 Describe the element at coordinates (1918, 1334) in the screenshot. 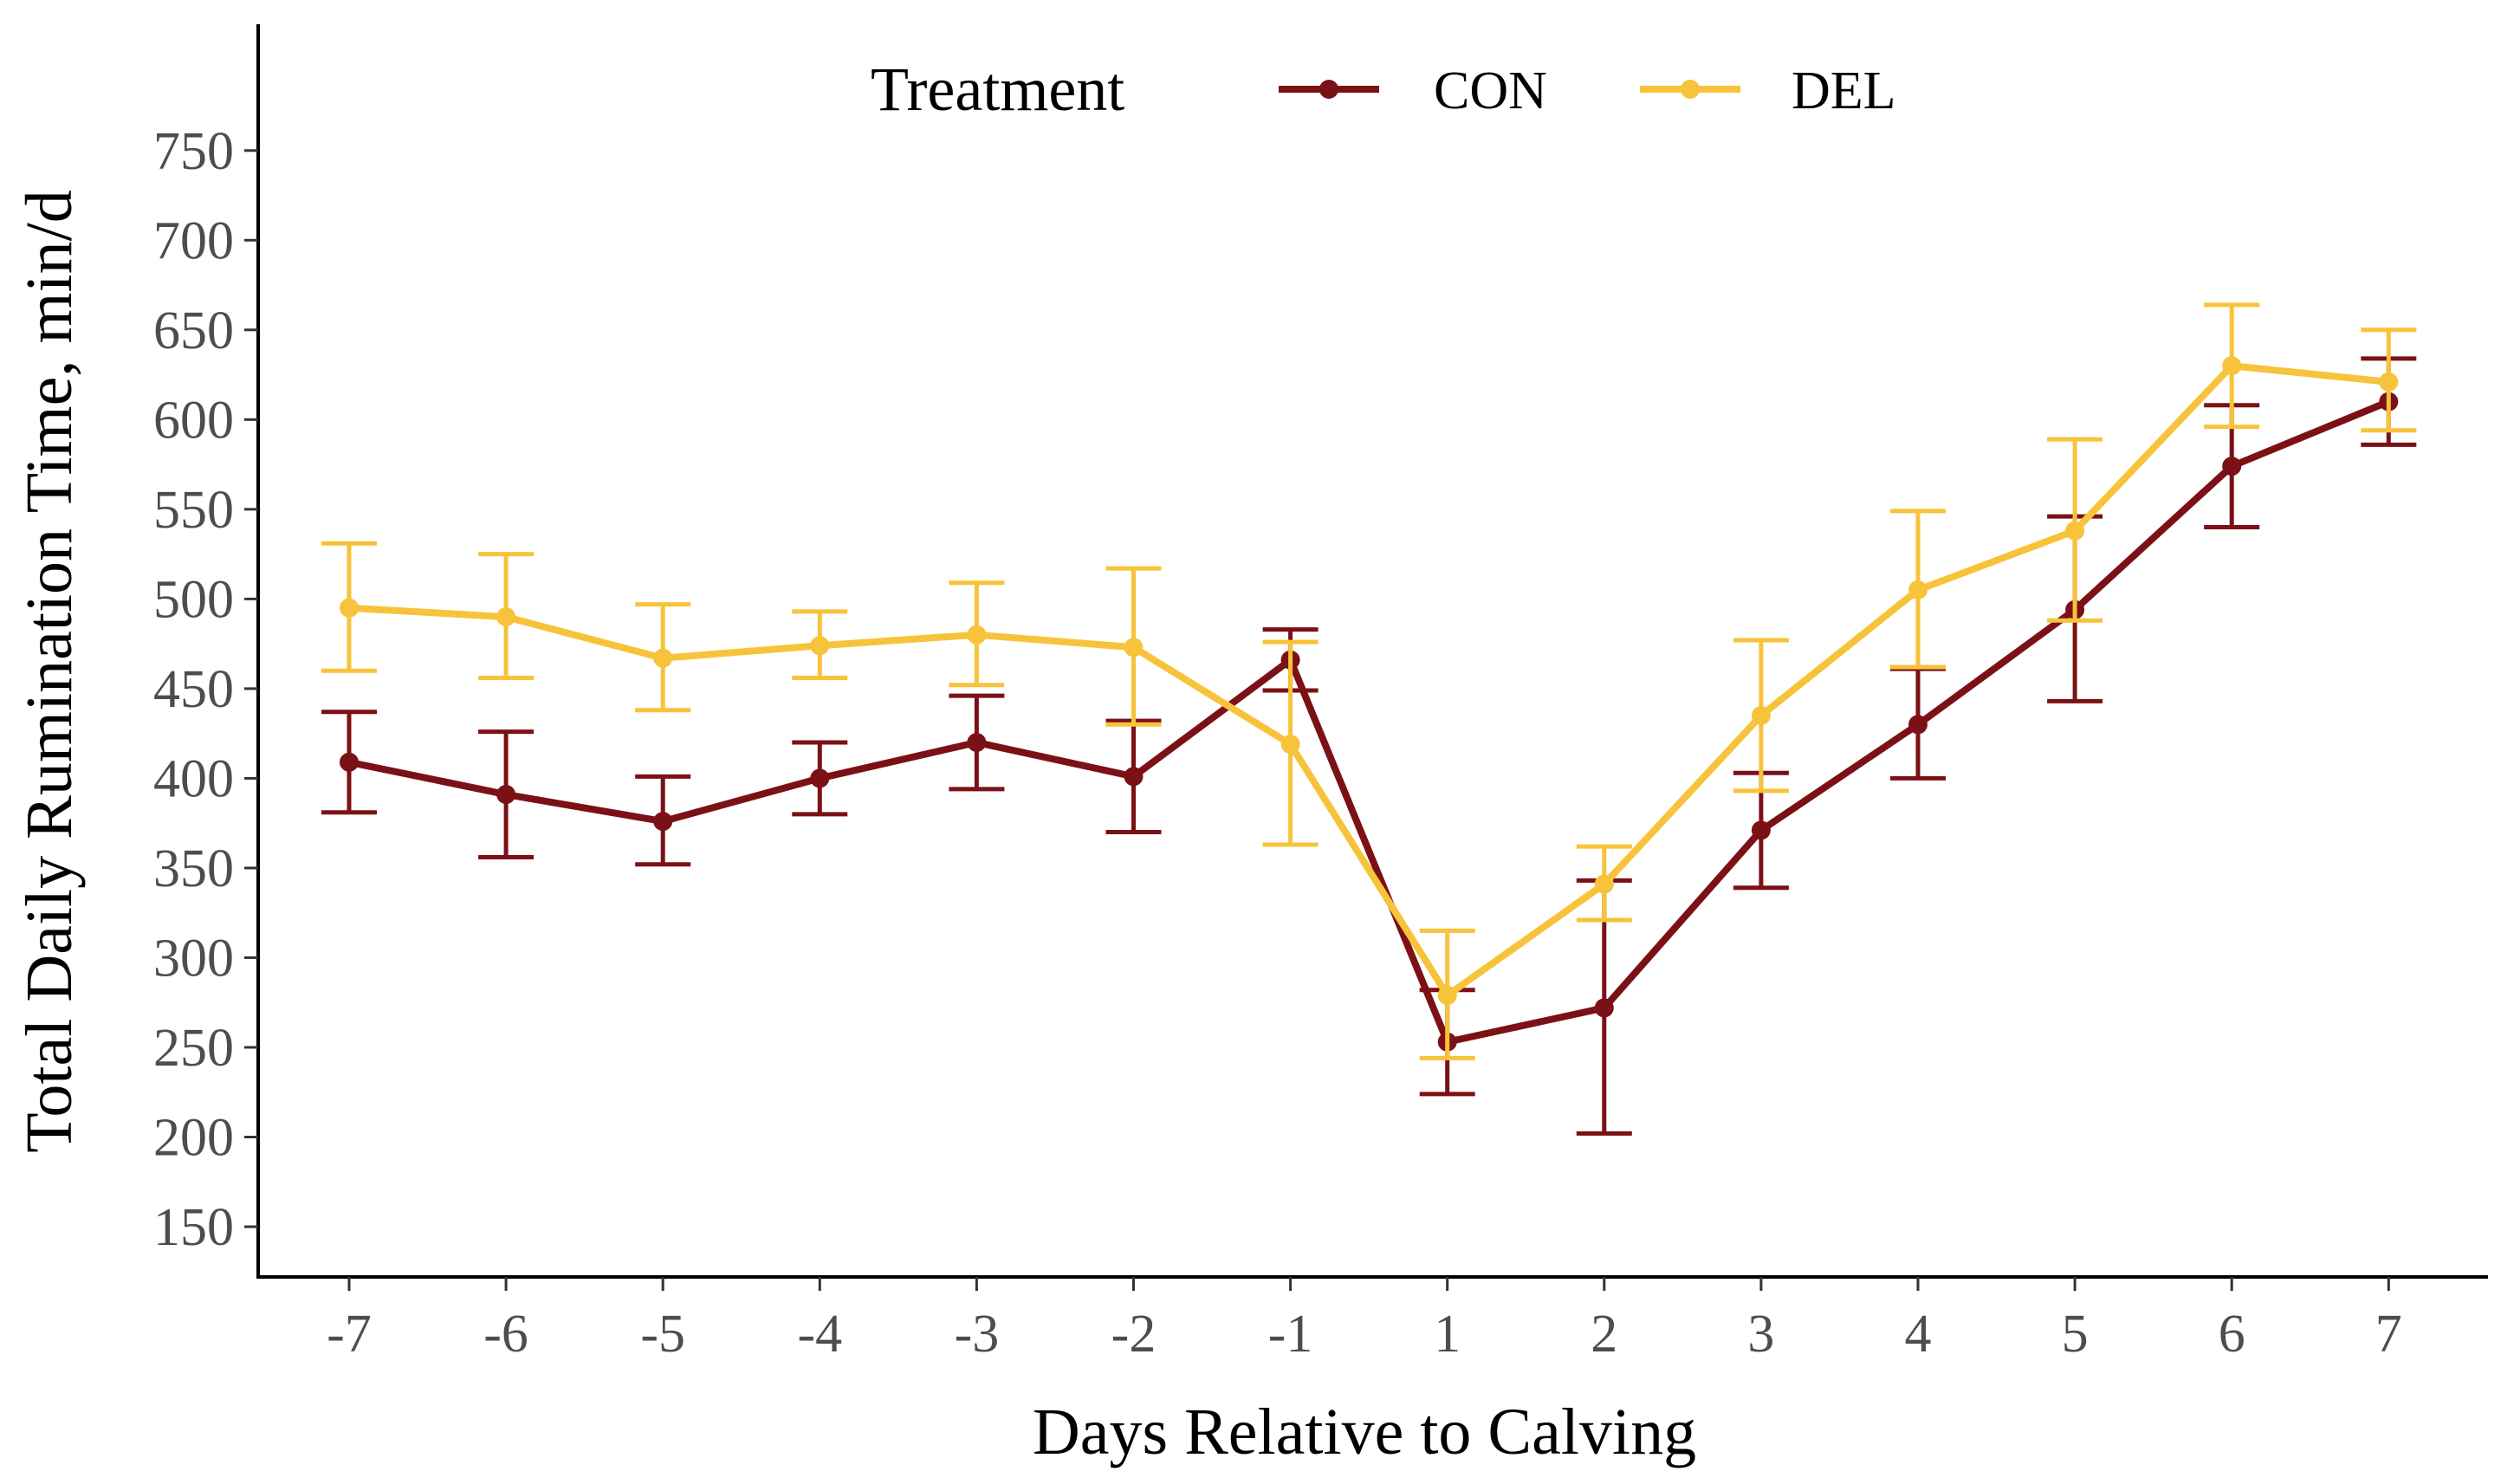

I see `x-tick-label: 4` at that location.